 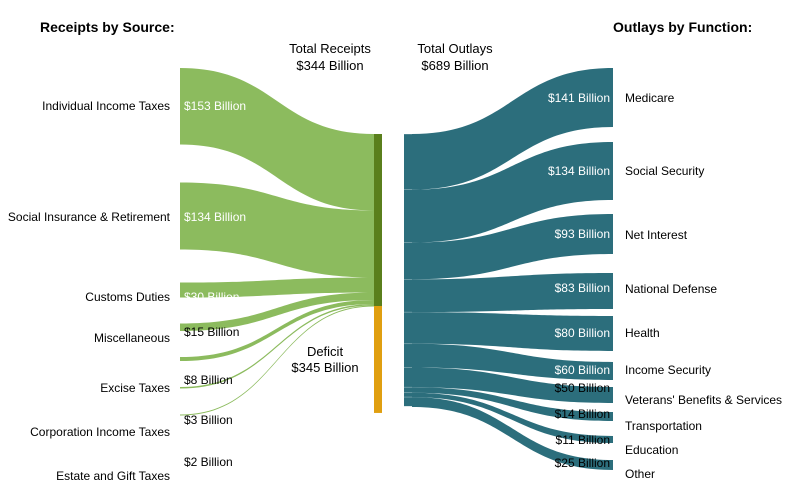 What do you see at coordinates (579, 171) in the screenshot?
I see `outlay-value-social-security: $134 Billion` at bounding box center [579, 171].